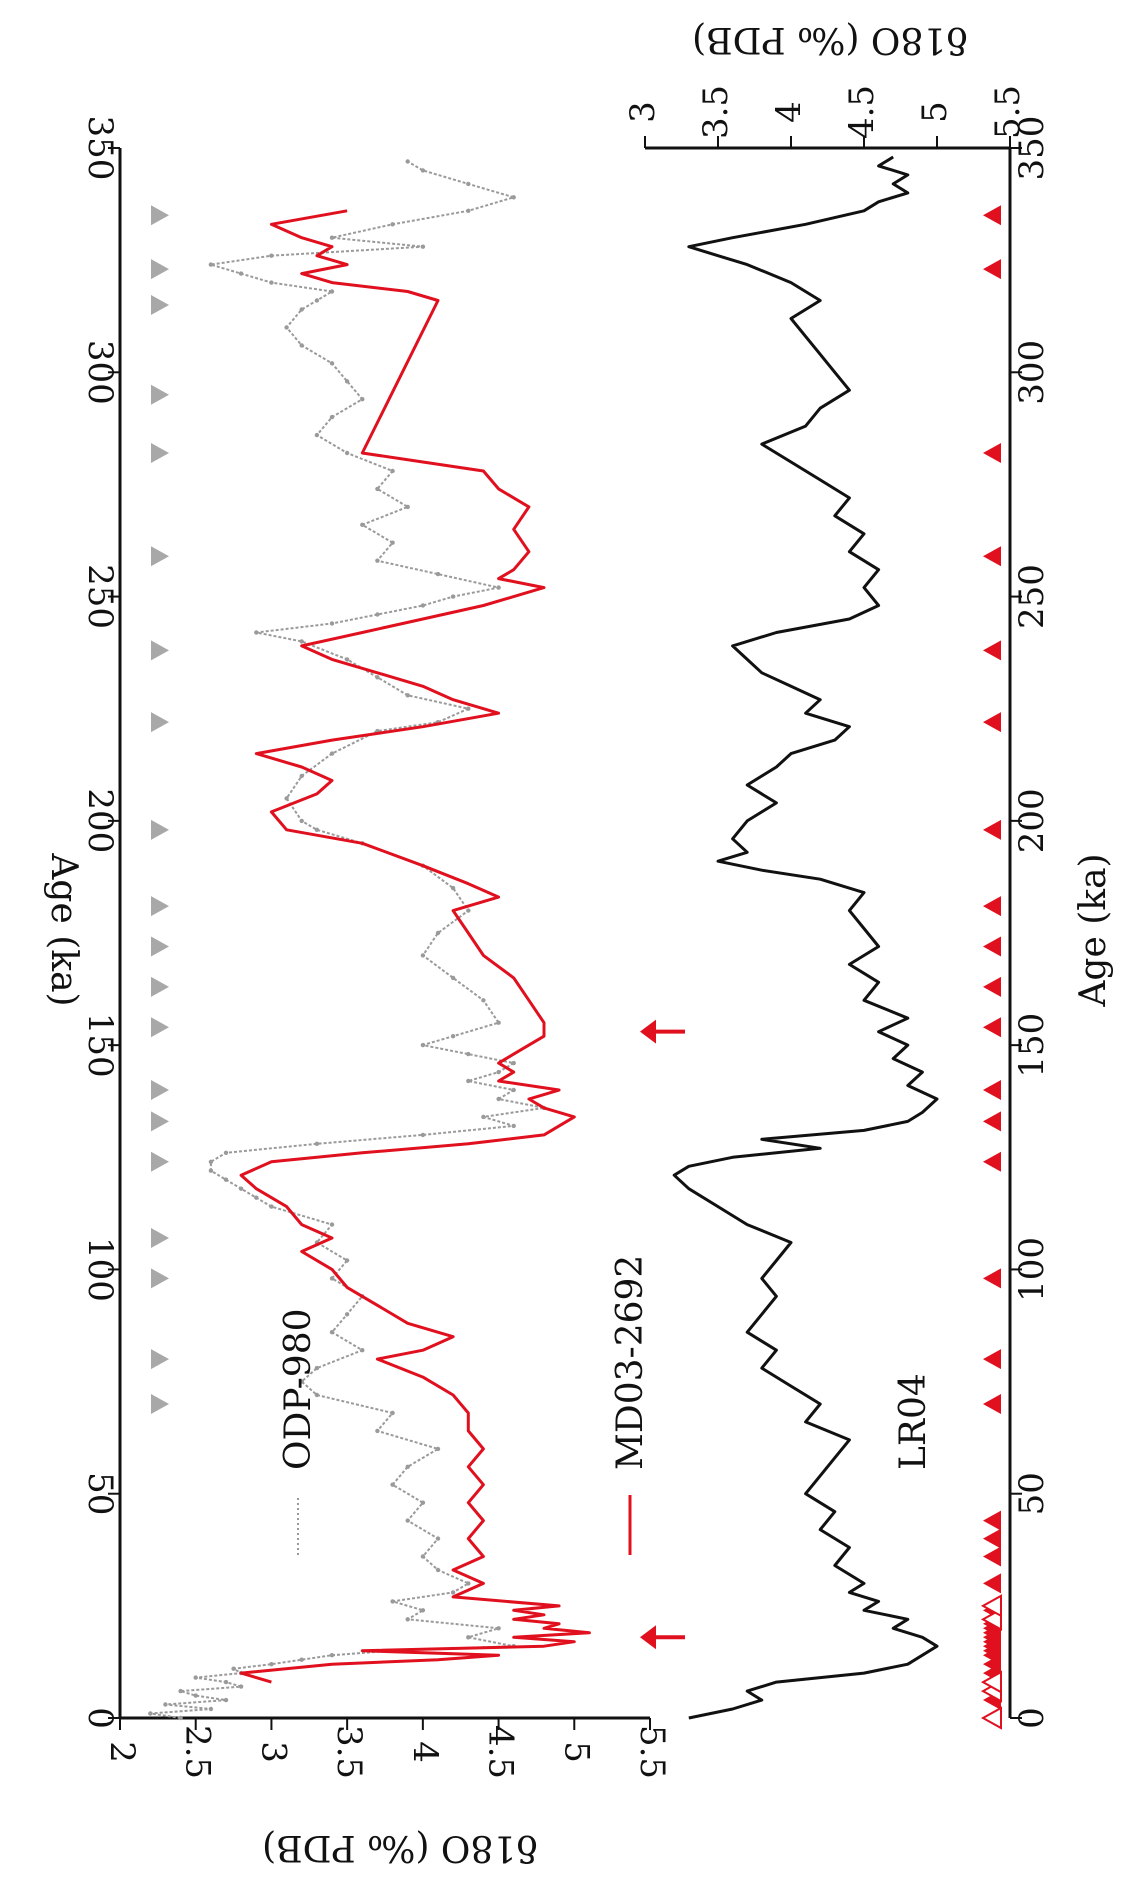 This screenshot has width=1138, height=1894. I want to click on lower-y-axis-title: δ18O (‰ PDB), so click(830, 39).